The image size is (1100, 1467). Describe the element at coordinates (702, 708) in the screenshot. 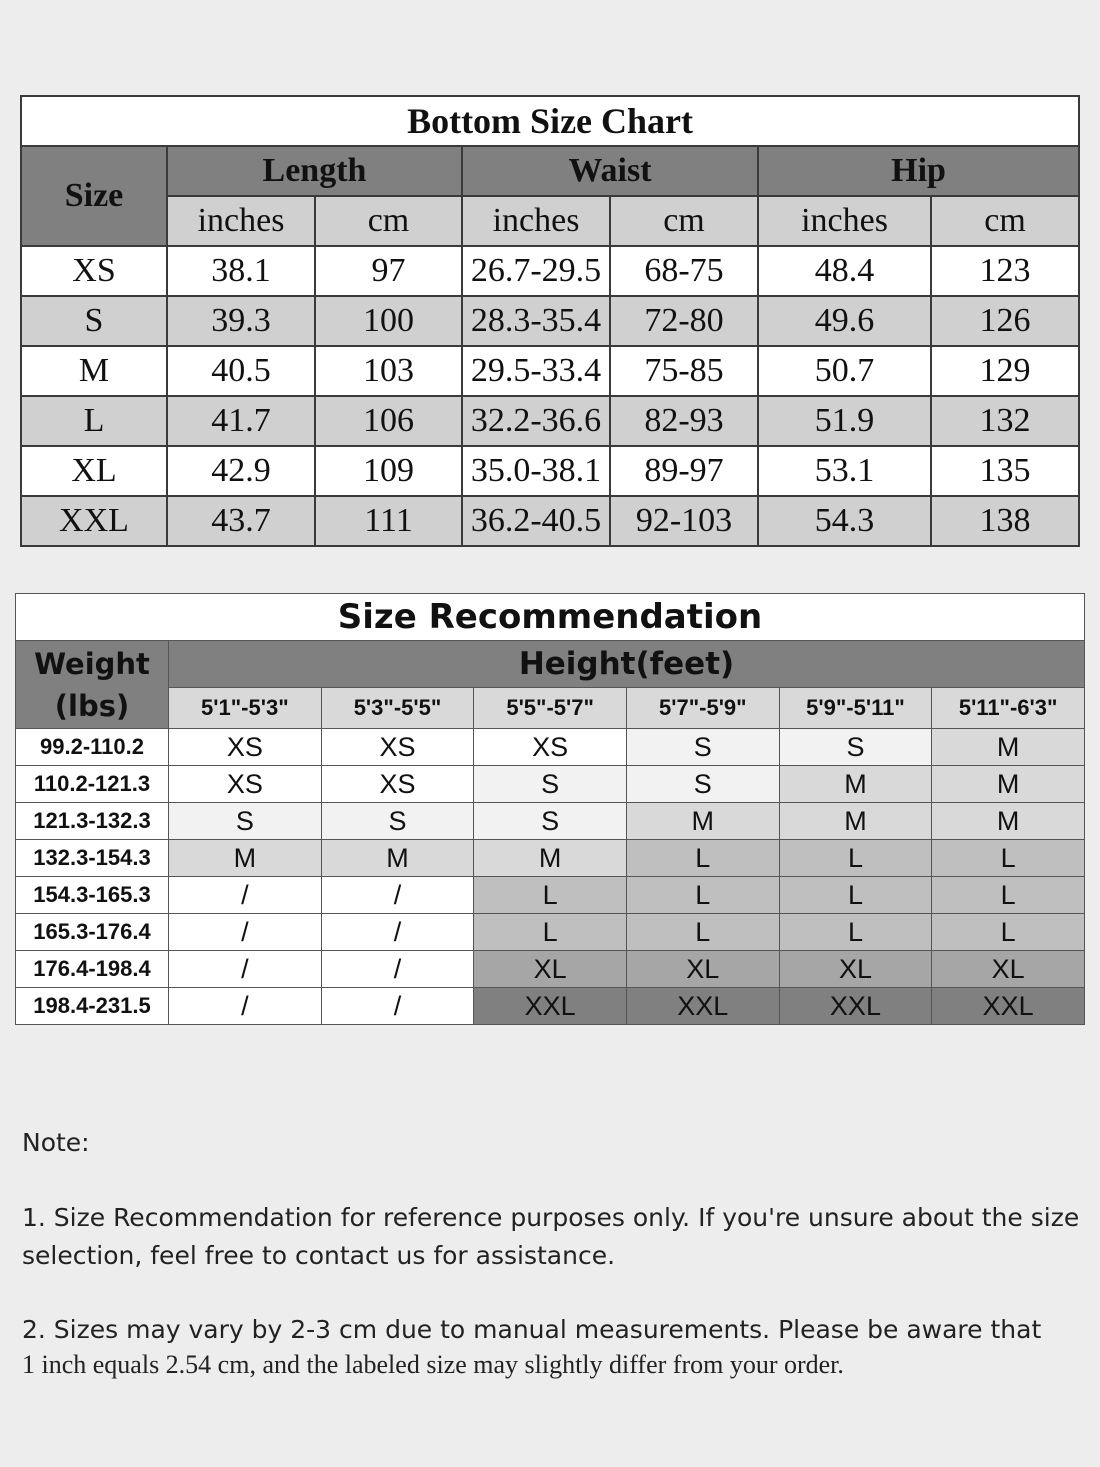

I see `height-range-header: 5'7"-5'9"` at that location.